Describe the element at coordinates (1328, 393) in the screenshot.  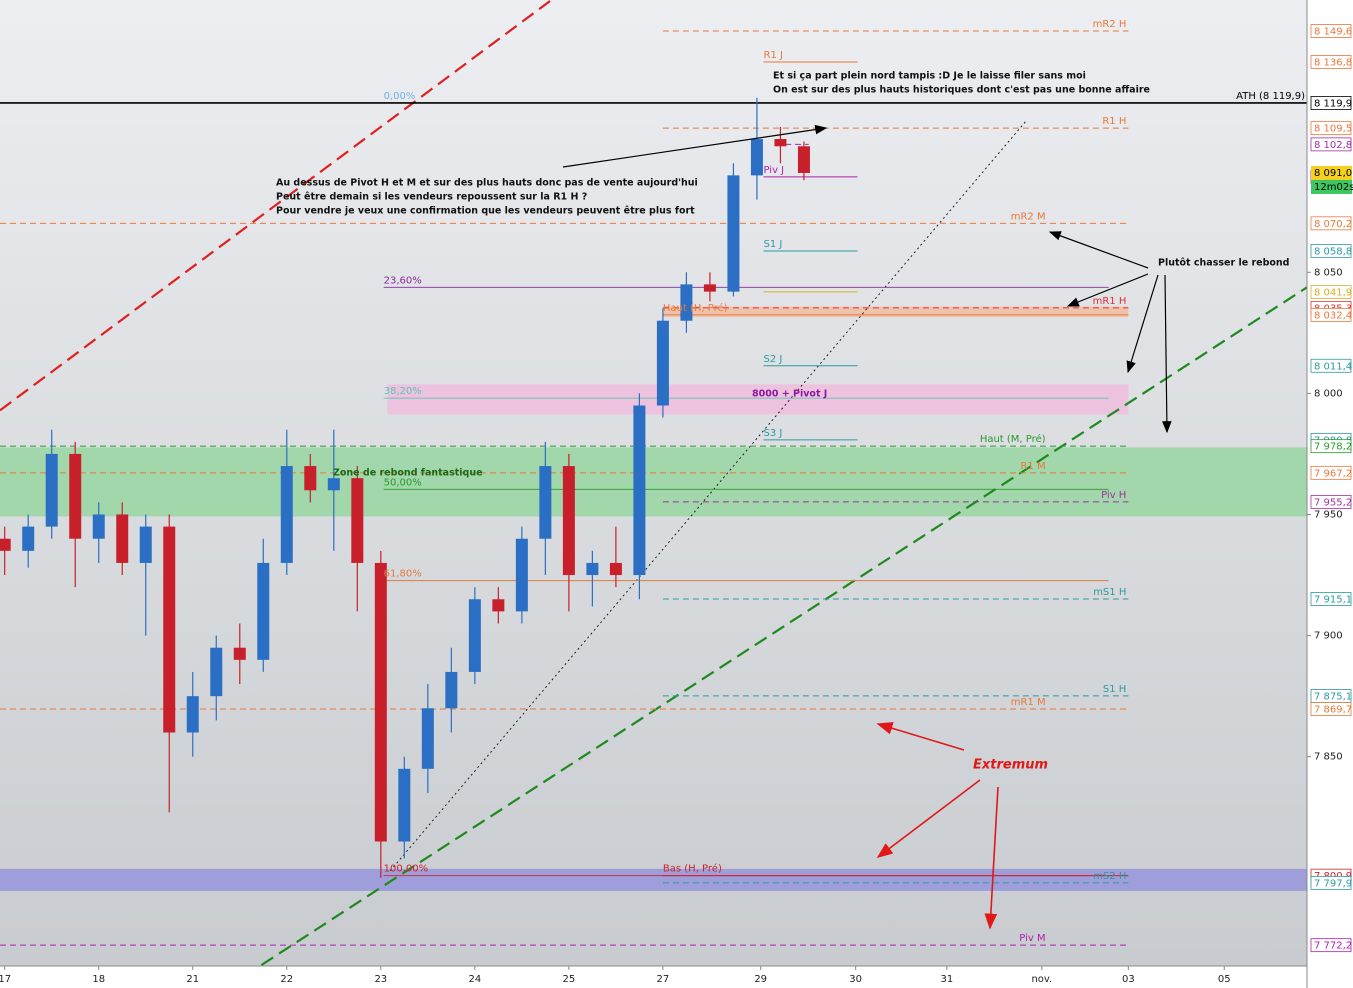
I see `y-tick-label: 8 000` at that location.